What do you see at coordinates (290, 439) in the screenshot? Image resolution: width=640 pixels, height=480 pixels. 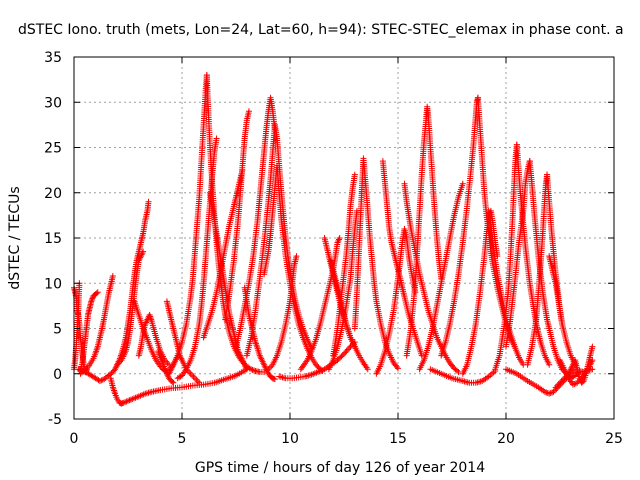 I see `x-tick-label: 10` at bounding box center [290, 439].